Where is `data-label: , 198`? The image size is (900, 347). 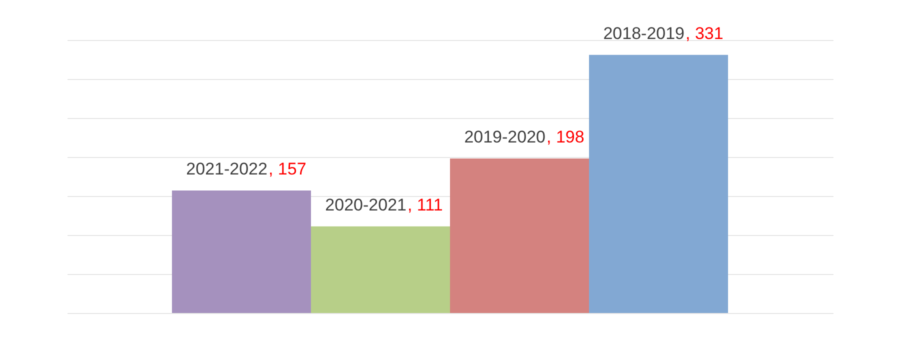 data-label: , 198 is located at coordinates (565, 137).